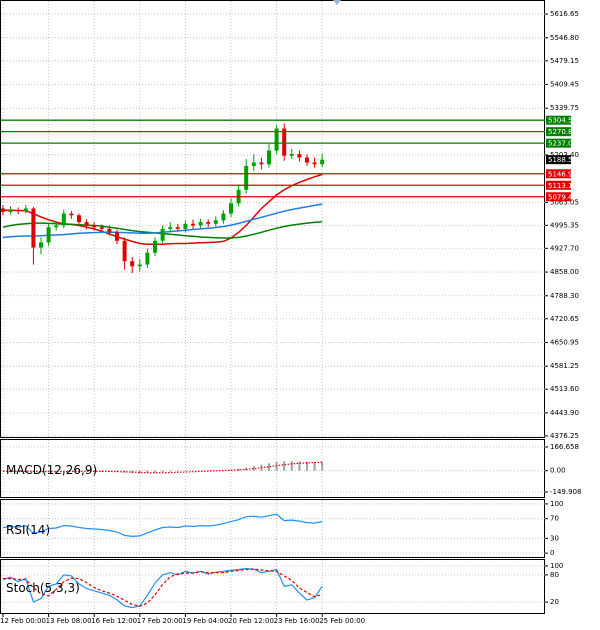 This screenshot has width=600, height=630. I want to click on stoch-panel-frame, so click(272, 586).